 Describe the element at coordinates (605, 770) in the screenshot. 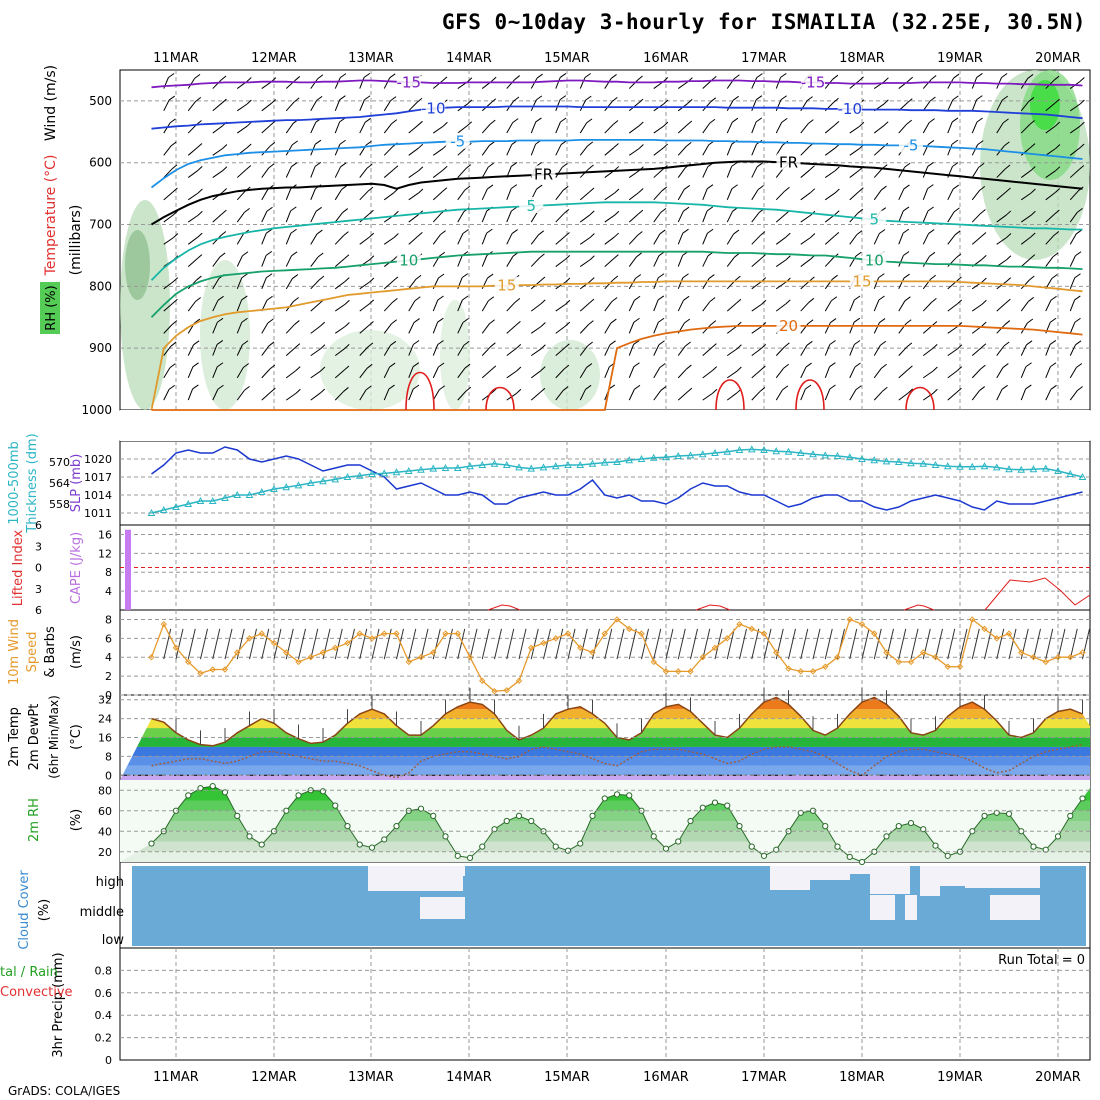

I see `temp-band` at that location.